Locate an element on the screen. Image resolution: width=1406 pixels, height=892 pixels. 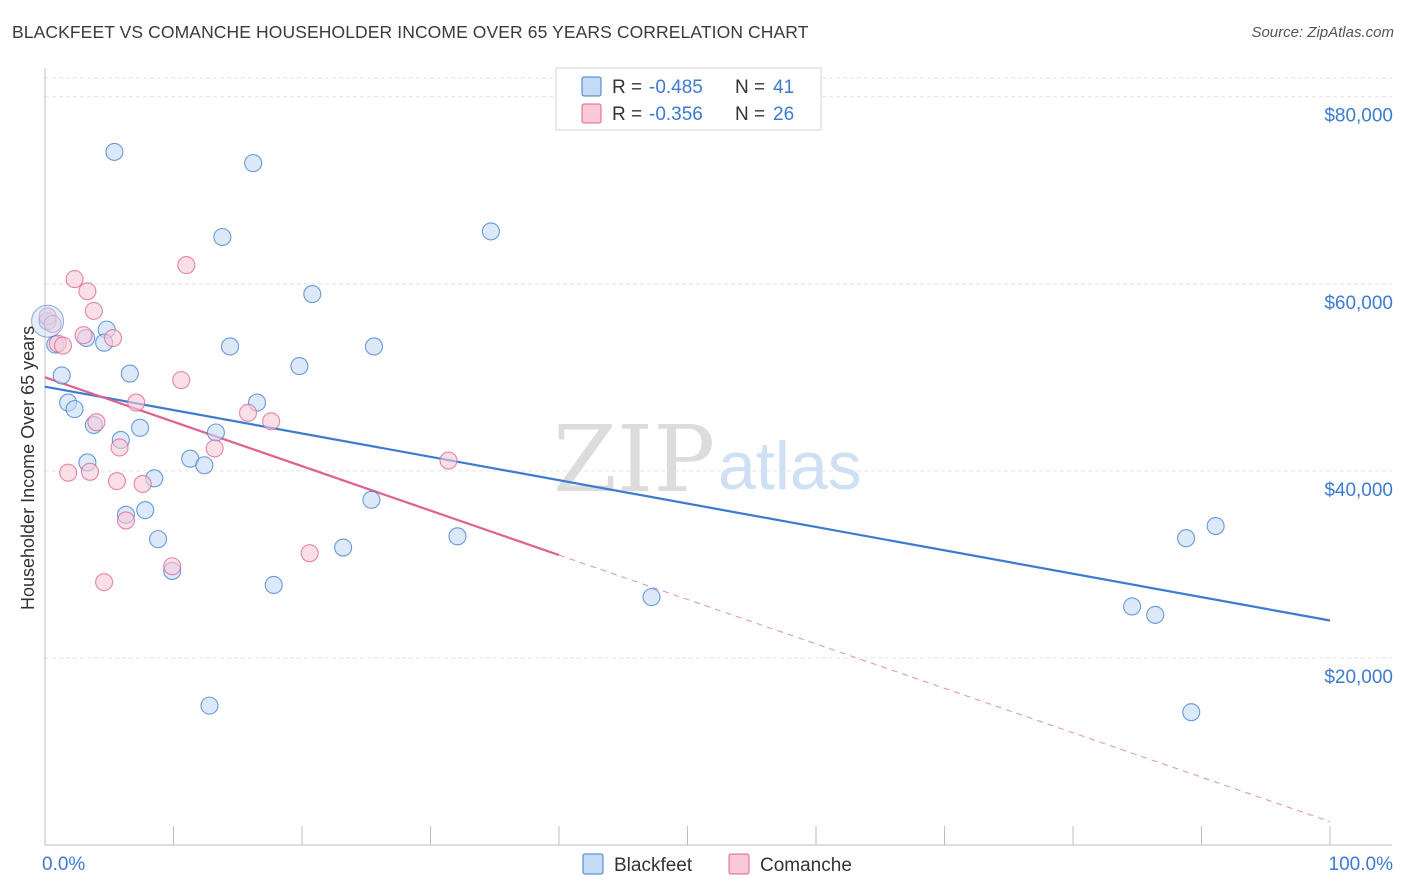
y-tick-label: $80,000 is located at coordinates (1358, 116).